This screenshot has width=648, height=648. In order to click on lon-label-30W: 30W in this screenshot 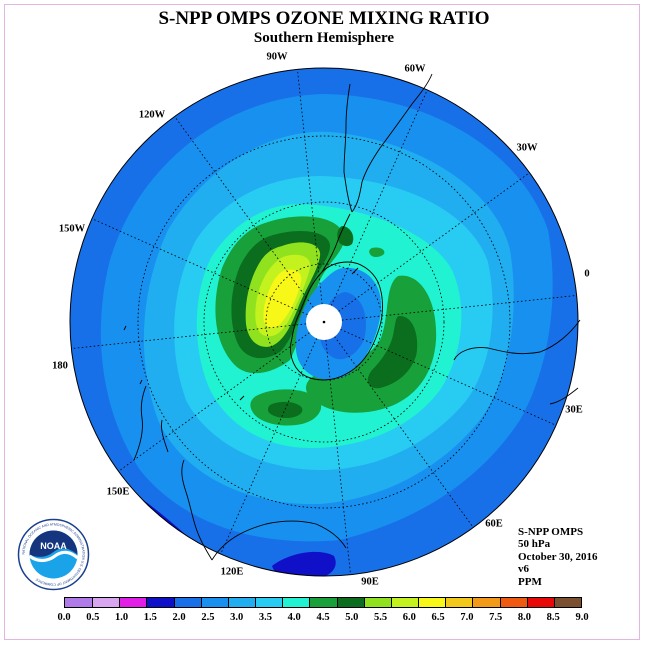, I will do `click(527, 148)`.